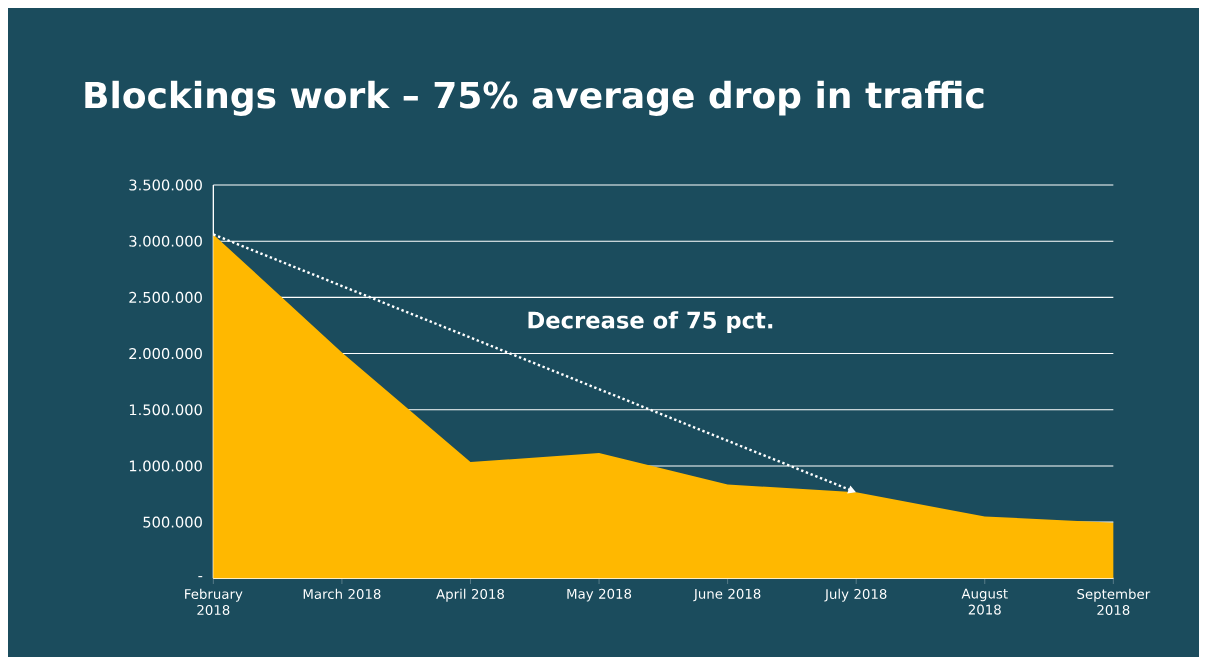  What do you see at coordinates (855, 595) in the screenshot?
I see `x-tick-label: July 2018` at bounding box center [855, 595].